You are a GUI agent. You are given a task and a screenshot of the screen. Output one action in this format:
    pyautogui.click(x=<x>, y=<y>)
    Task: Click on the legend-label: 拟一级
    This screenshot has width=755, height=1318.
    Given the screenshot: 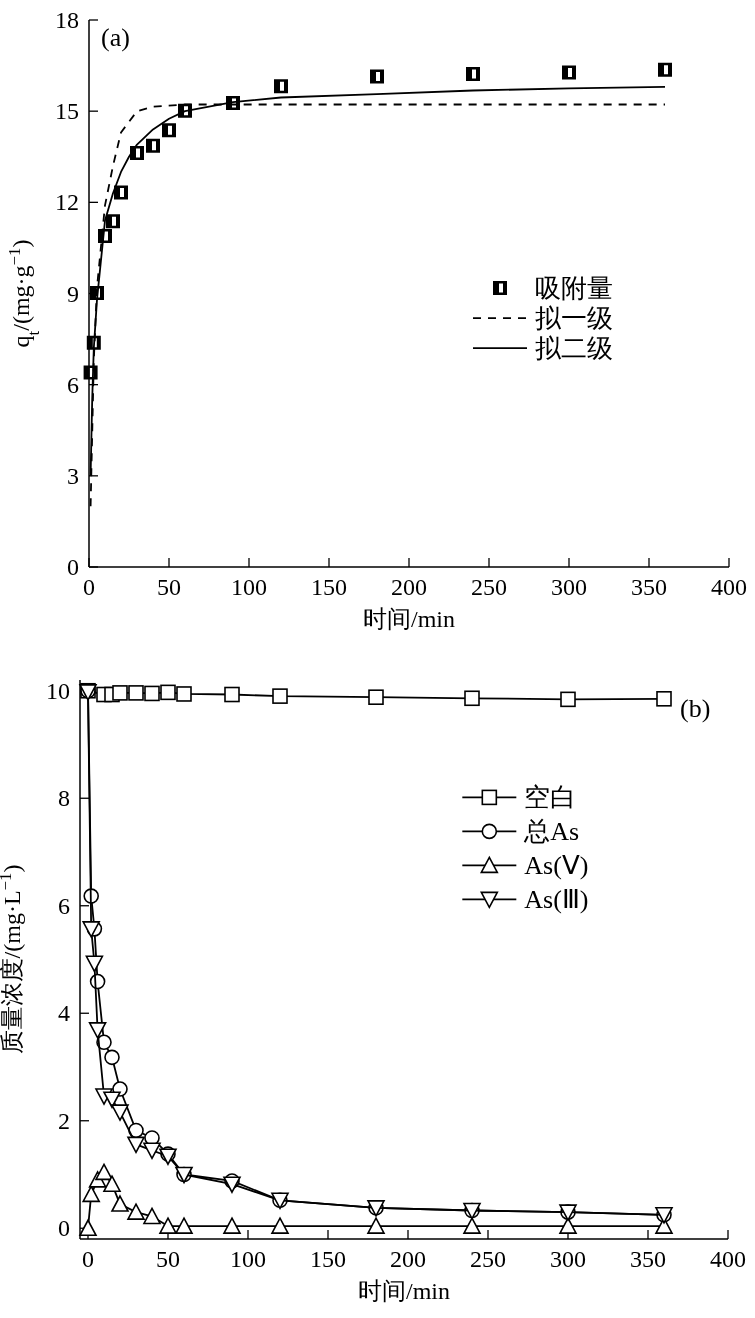 What is the action you would take?
    pyautogui.click(x=574, y=319)
    